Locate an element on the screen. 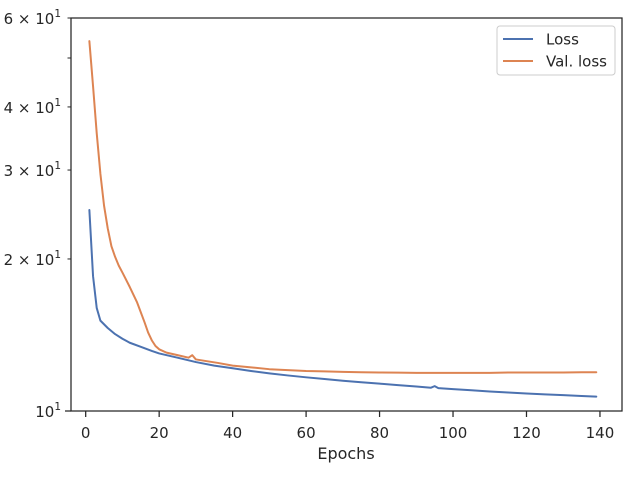  x-tick-label: 100 is located at coordinates (453, 433).